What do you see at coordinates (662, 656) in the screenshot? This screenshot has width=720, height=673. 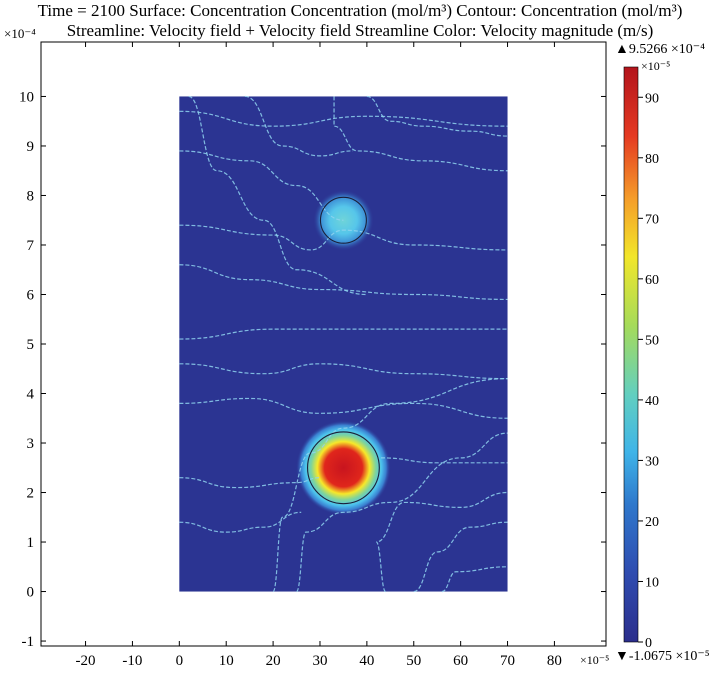 I see `colorbar-min-label: ▼-1.0675 ×10⁻⁵` at bounding box center [662, 656].